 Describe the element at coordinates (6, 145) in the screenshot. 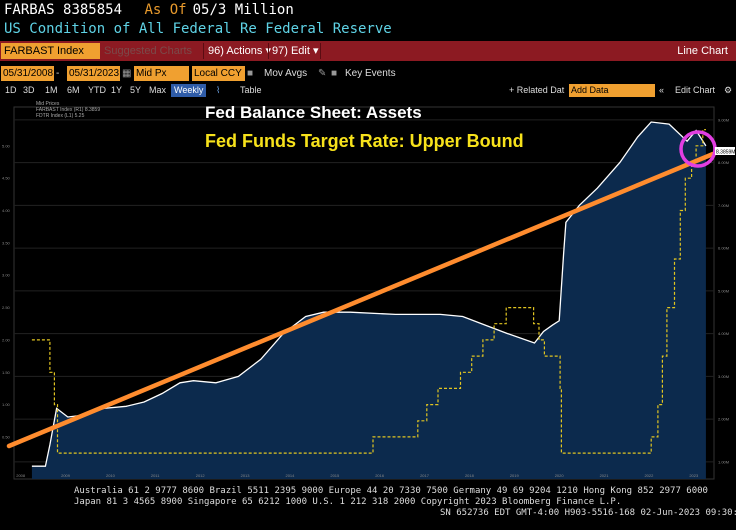

I see `y-left-tick-label: 5.00` at that location.